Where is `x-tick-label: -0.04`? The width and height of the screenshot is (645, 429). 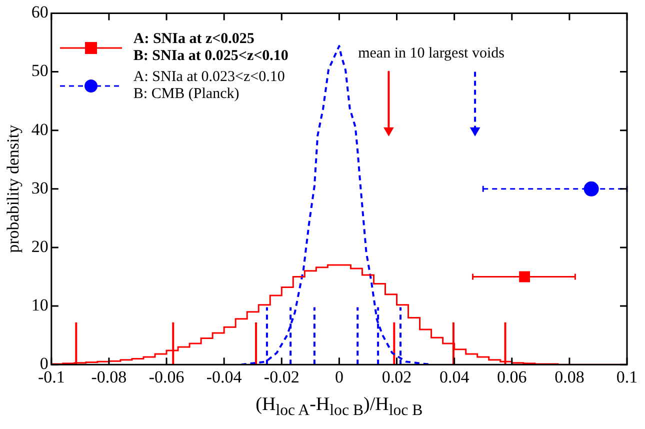 x-tick-label: -0.04 is located at coordinates (224, 376).